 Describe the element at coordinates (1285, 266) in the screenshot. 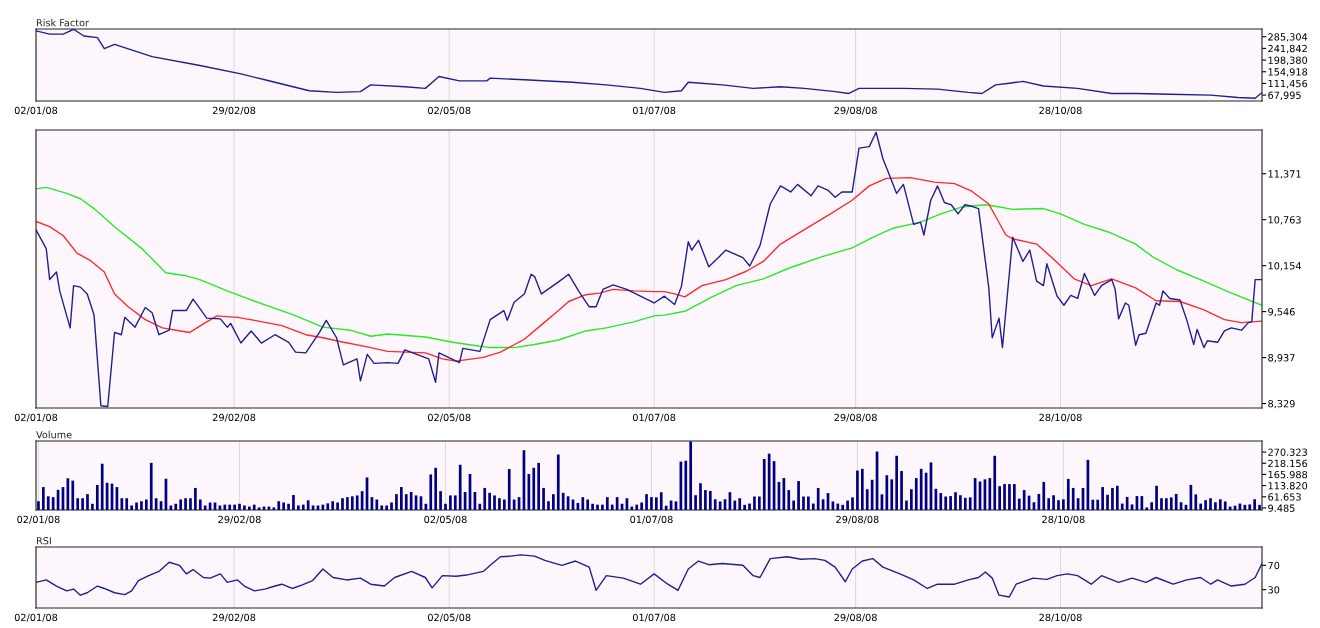

I see `y-tick-label: 10,154` at that location.